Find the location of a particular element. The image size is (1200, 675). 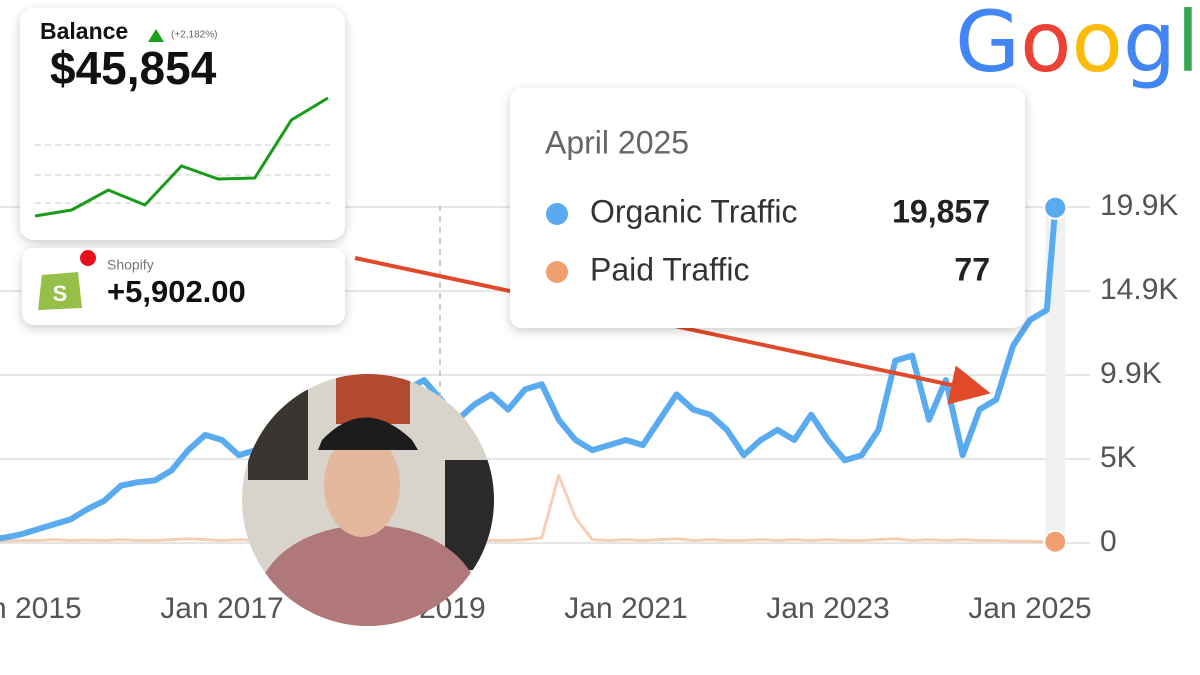

webcam is located at coordinates (368, 500).